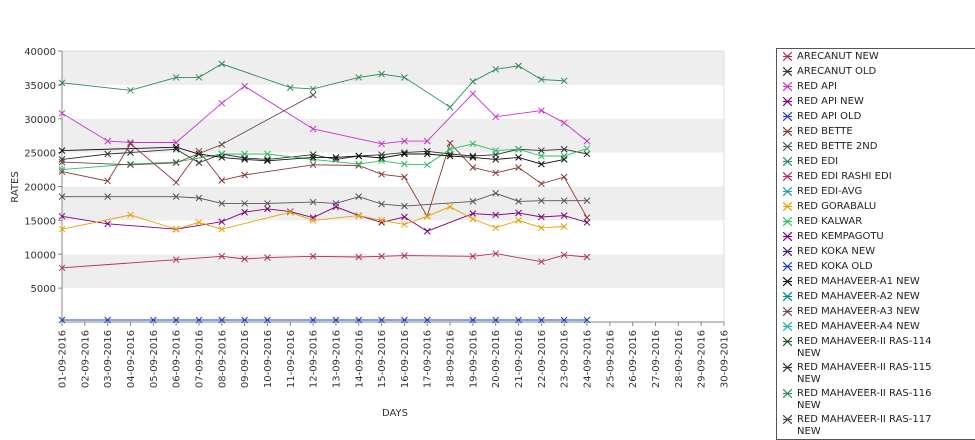 The height and width of the screenshot is (440, 975). I want to click on legend-item: RED MAHAVEER-II RAS-114 NEW, so click(876, 347).